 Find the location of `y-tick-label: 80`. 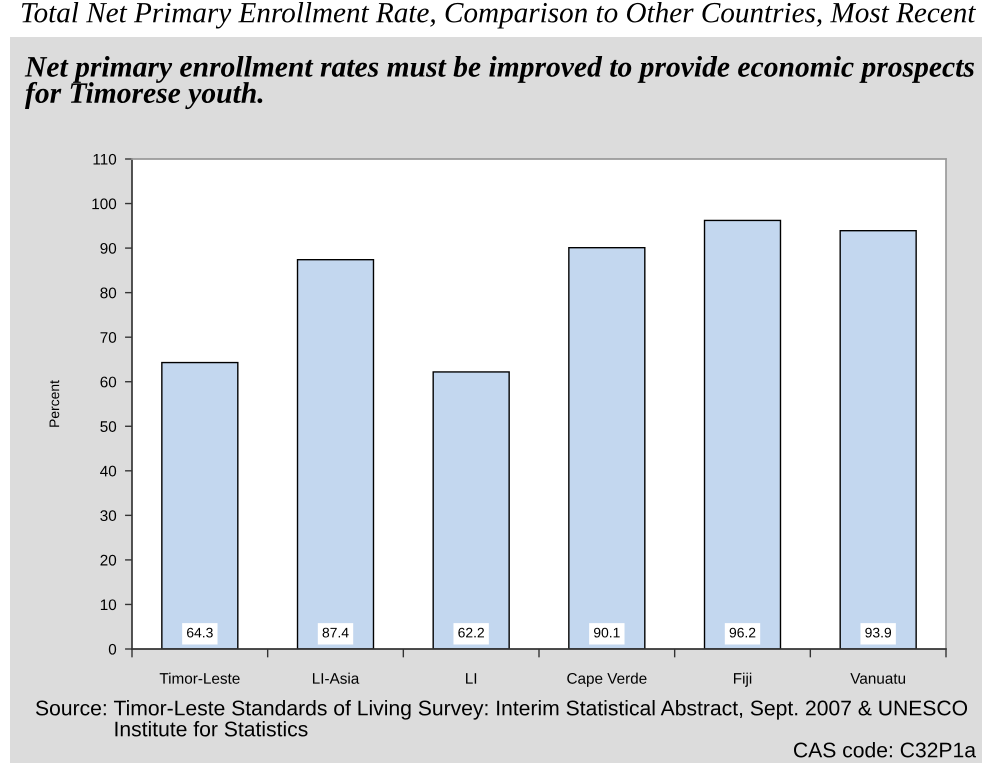

y-tick-label: 80 is located at coordinates (108, 293).